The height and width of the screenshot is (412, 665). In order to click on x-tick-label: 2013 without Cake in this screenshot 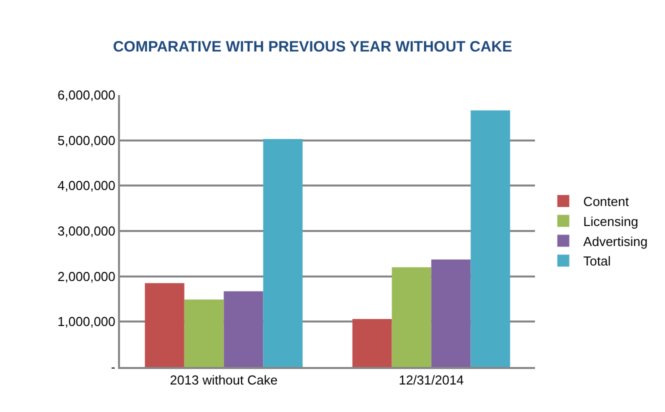, I will do `click(224, 380)`.